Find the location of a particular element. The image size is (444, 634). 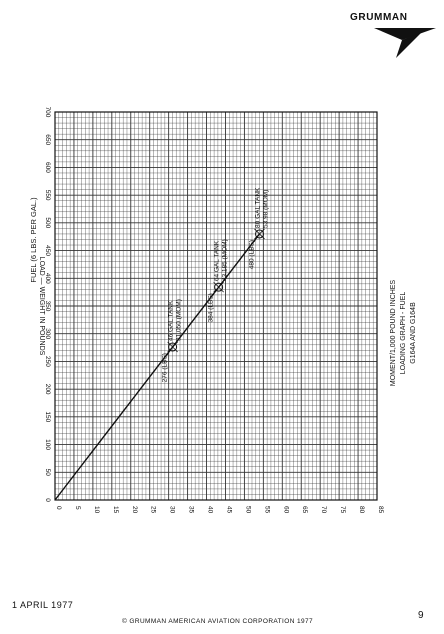

tank-moment-label: 43,185 (MOM) is located at coordinates (225, 260).